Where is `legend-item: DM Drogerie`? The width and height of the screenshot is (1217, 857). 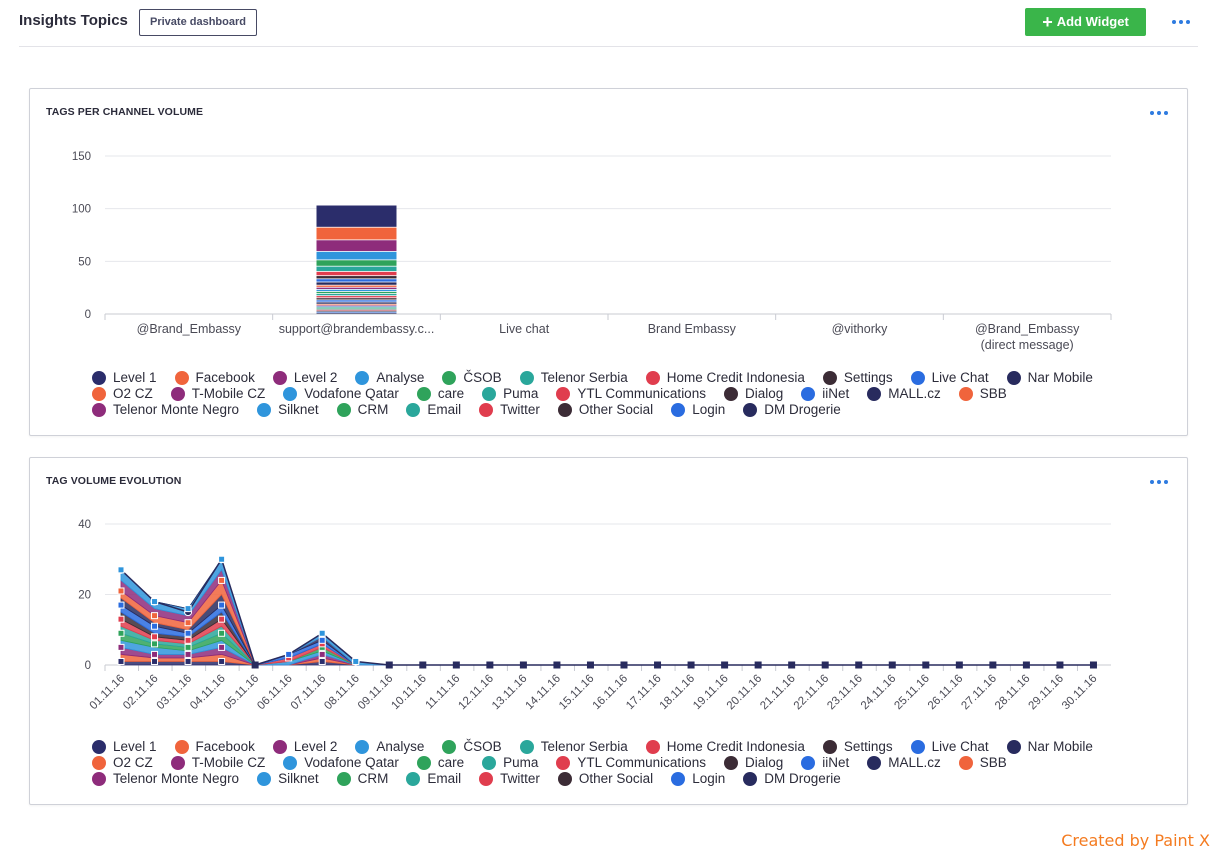 legend-item: DM Drogerie is located at coordinates (792, 779).